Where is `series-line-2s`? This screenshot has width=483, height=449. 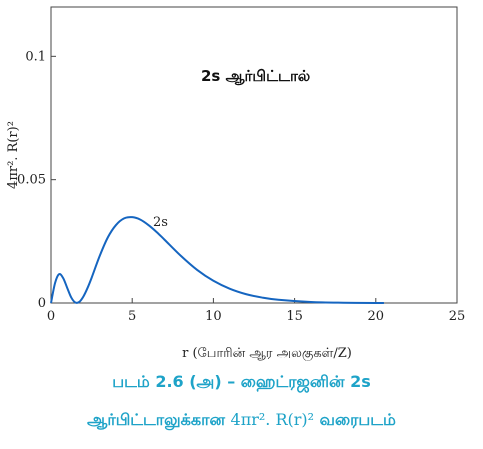 series-line-2s is located at coordinates (217, 260).